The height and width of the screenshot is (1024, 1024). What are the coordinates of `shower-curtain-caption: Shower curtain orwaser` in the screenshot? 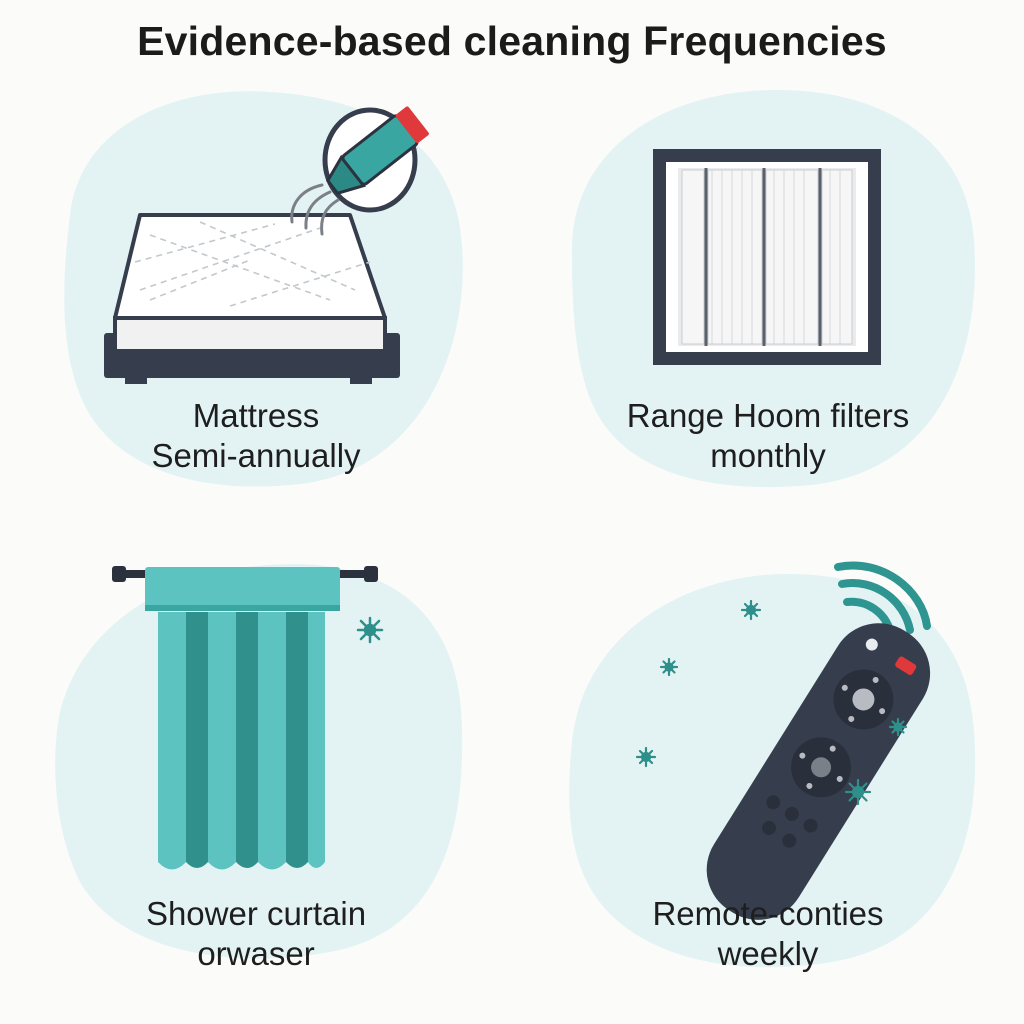 It's located at (256, 934).